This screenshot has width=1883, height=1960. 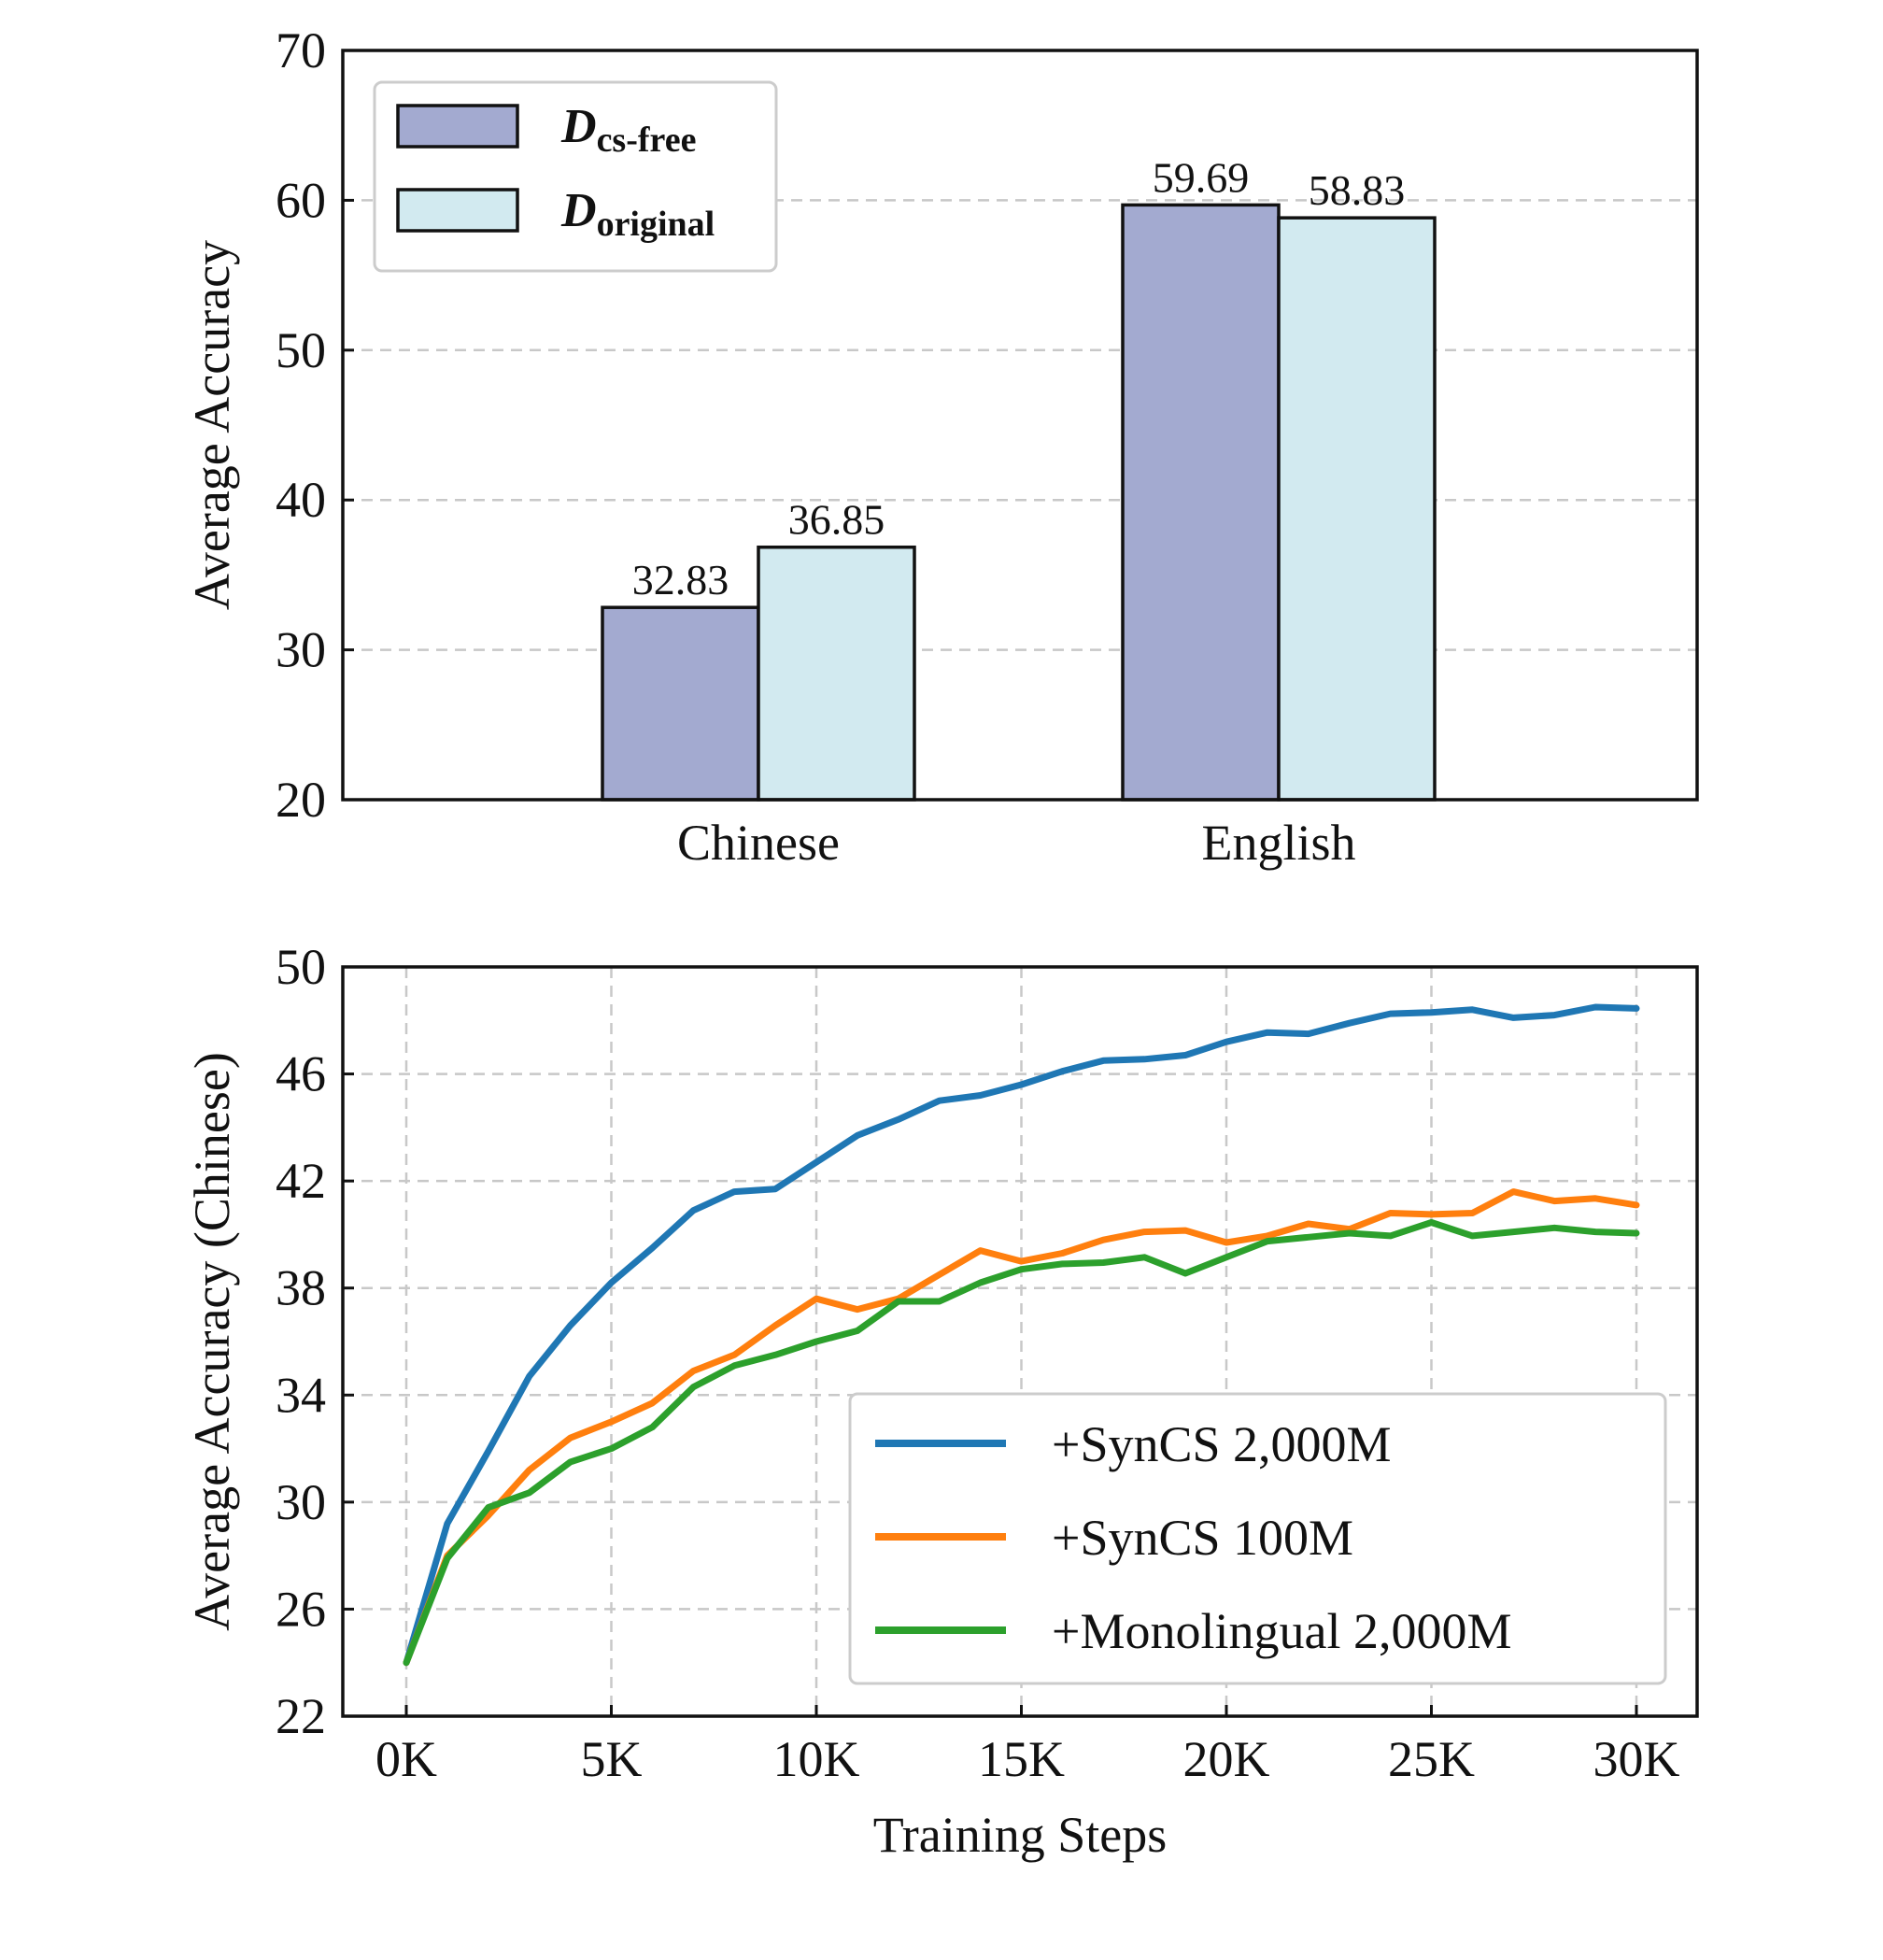 I want to click on legend-box, so click(x=1257, y=1539).